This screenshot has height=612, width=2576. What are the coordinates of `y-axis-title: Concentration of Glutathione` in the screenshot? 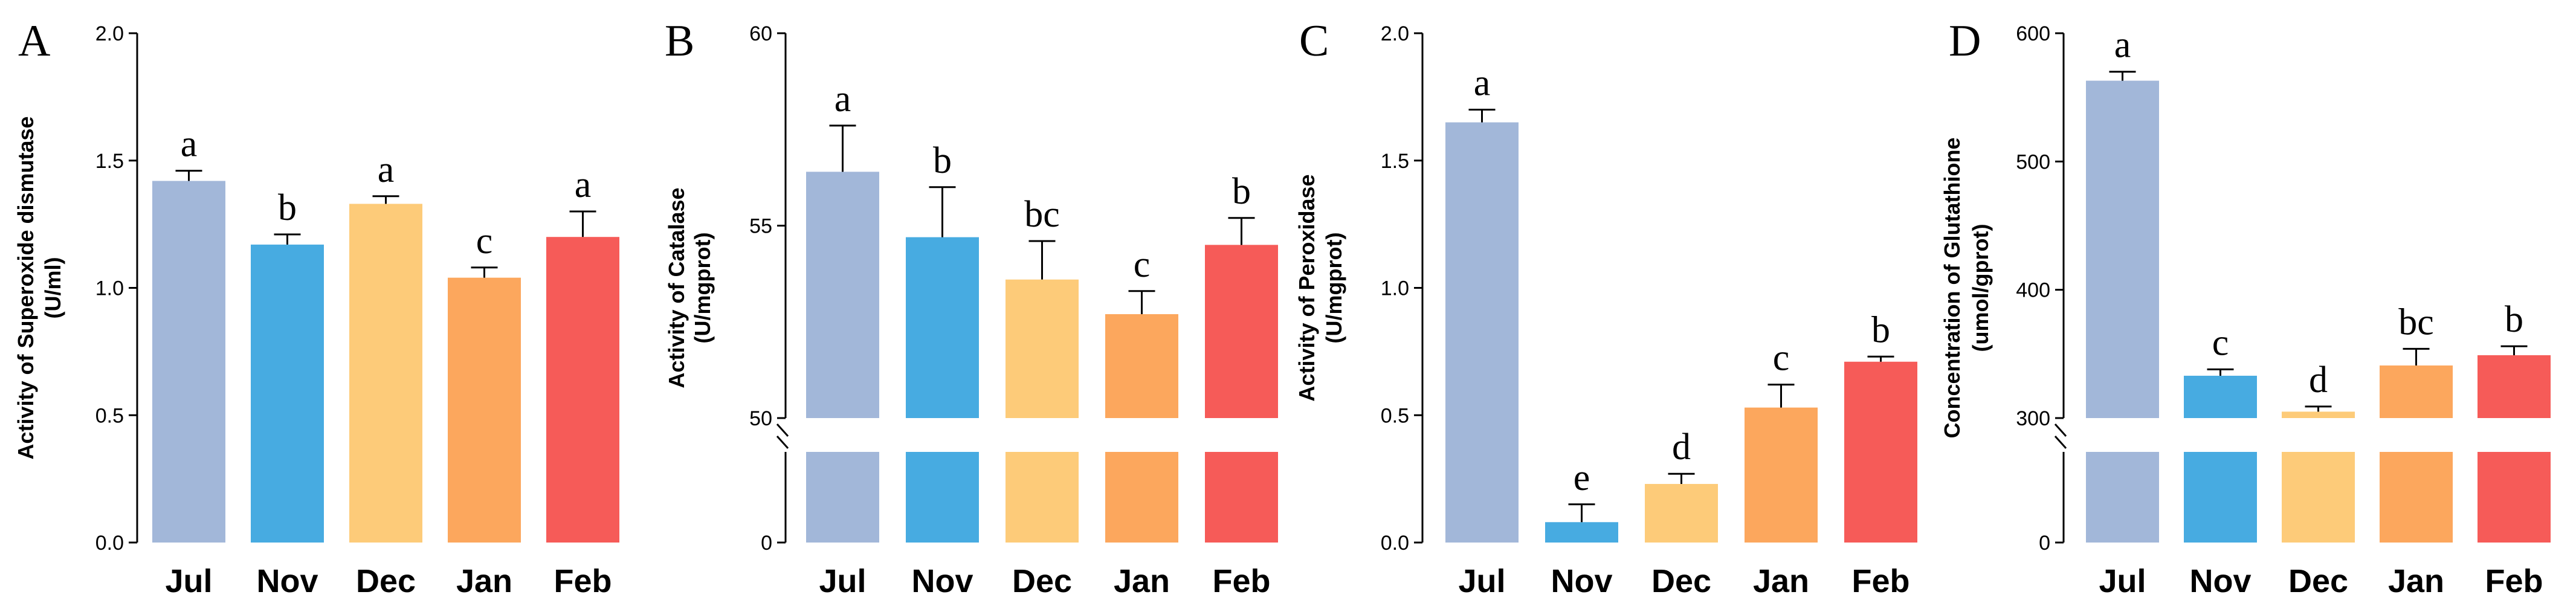 It's located at (1952, 288).